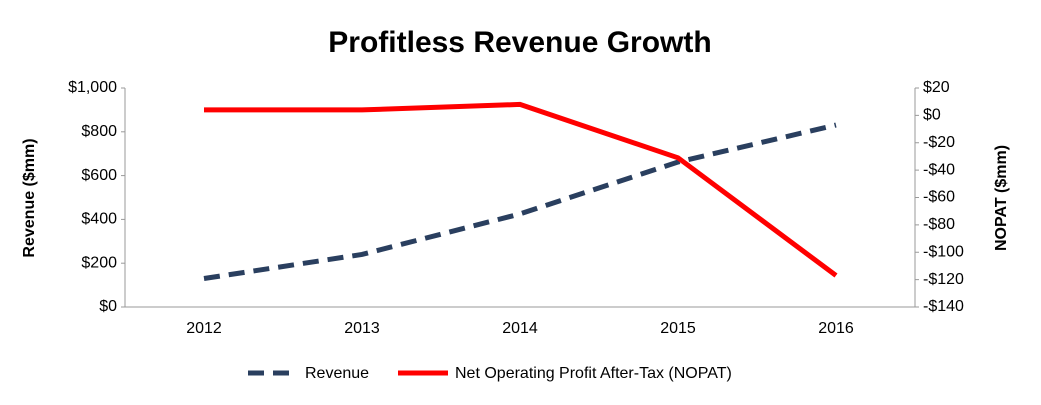 This screenshot has width=1041, height=405. I want to click on y2-tick-label: $20, so click(936, 87).